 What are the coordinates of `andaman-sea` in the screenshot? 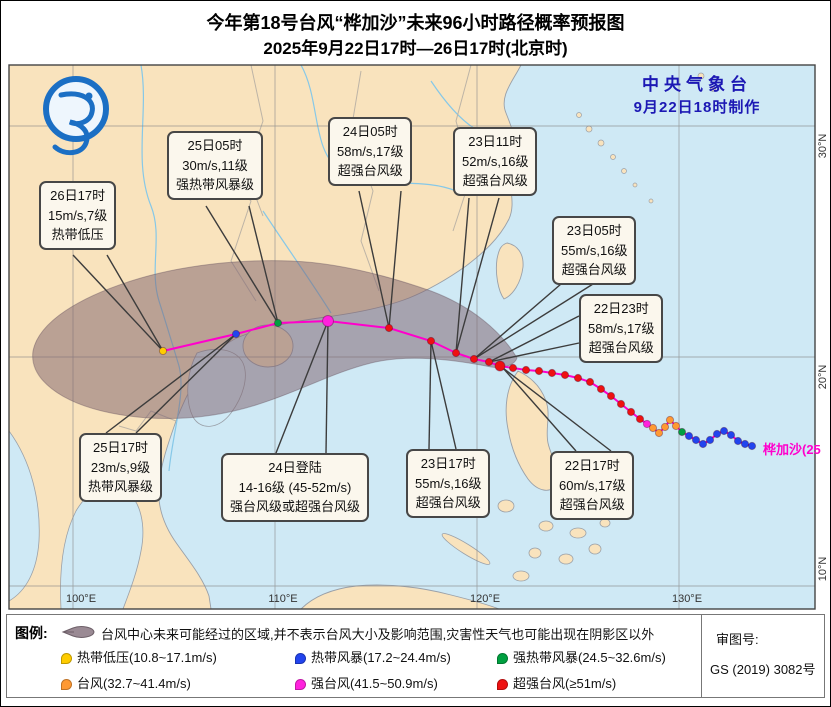 It's located at (24, 516).